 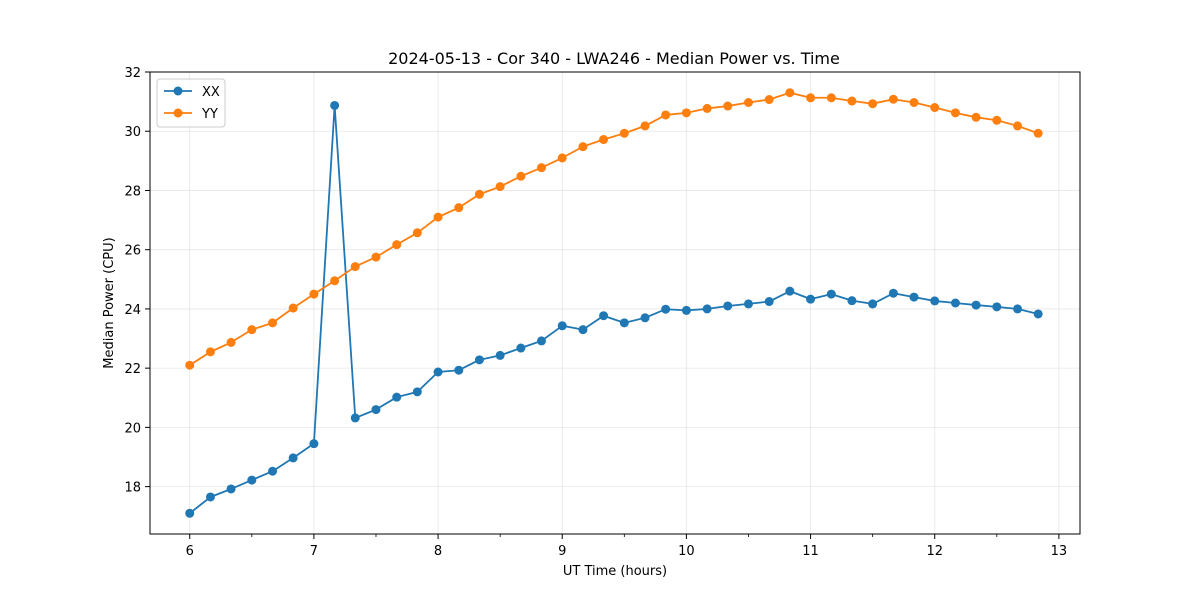 I want to click on legend: XX YY, so click(x=191, y=103).